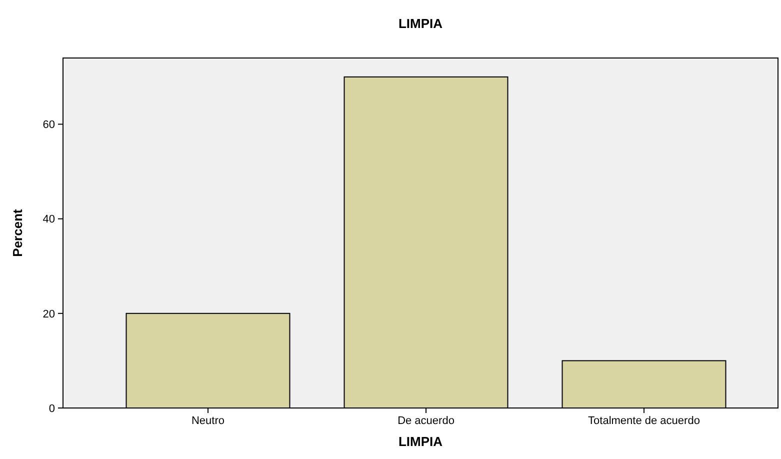  What do you see at coordinates (421, 441) in the screenshot?
I see `x-axis-title: LIMPIA` at bounding box center [421, 441].